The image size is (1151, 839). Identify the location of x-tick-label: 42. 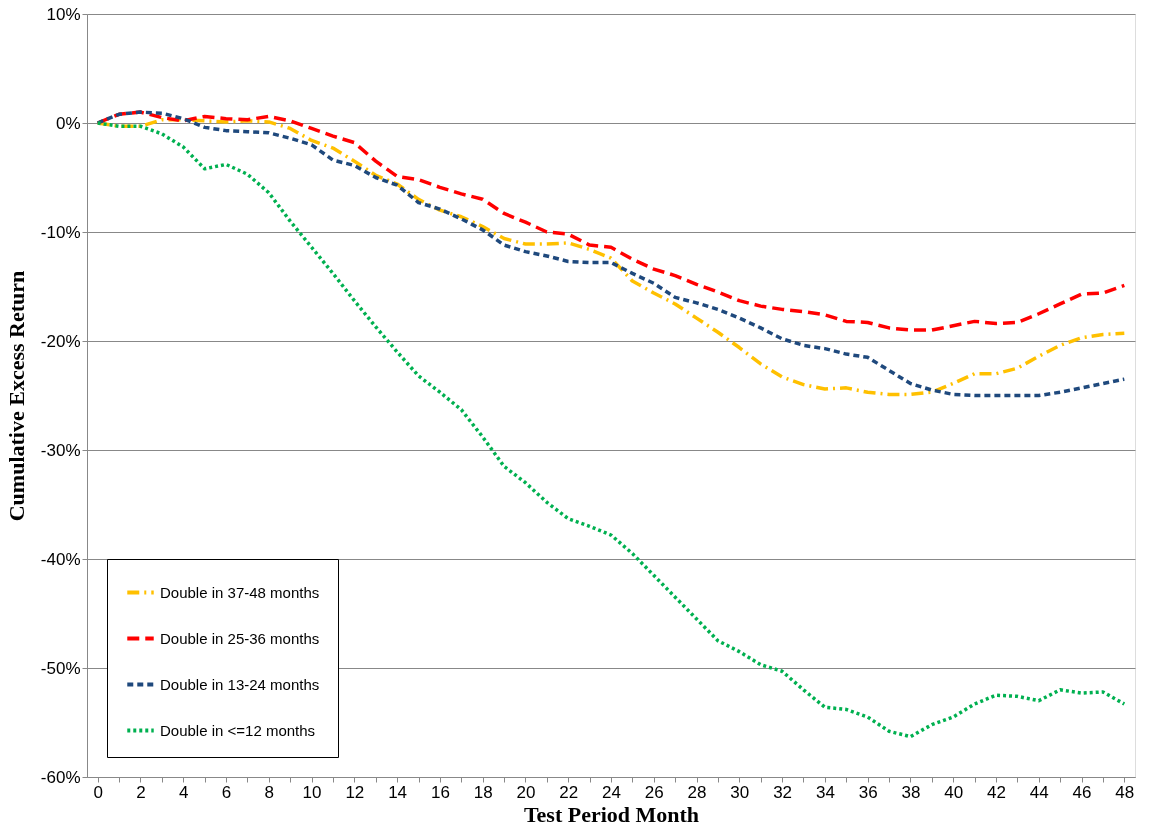
(996, 792).